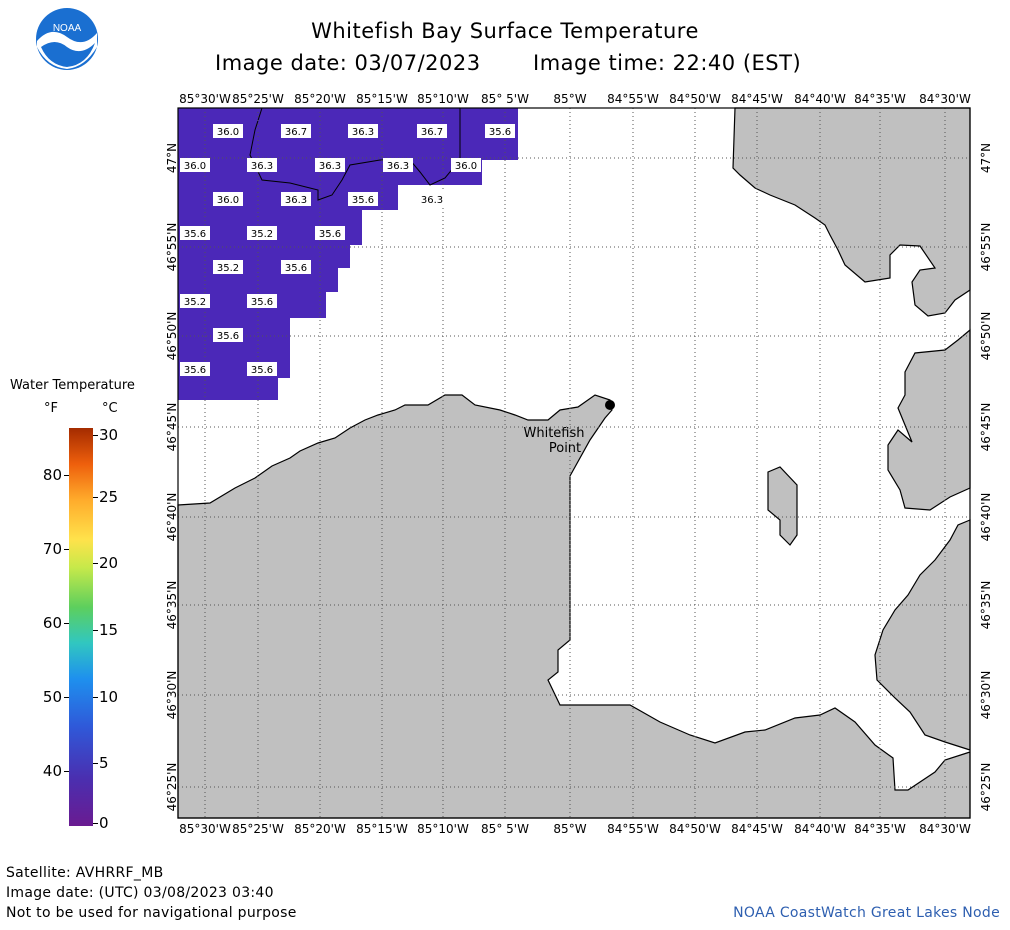 The image size is (1010, 930). Describe the element at coordinates (986, 605) in the screenshot. I see `lat-label-right: 46°35'N` at that location.